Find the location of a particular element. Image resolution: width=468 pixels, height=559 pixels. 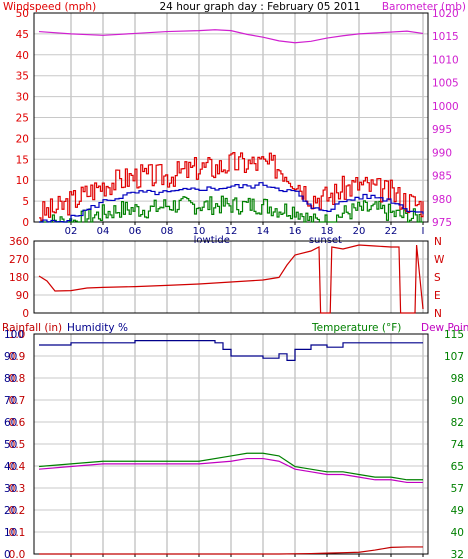

windspeed-tick-label: 20 is located at coordinates (22, 139).